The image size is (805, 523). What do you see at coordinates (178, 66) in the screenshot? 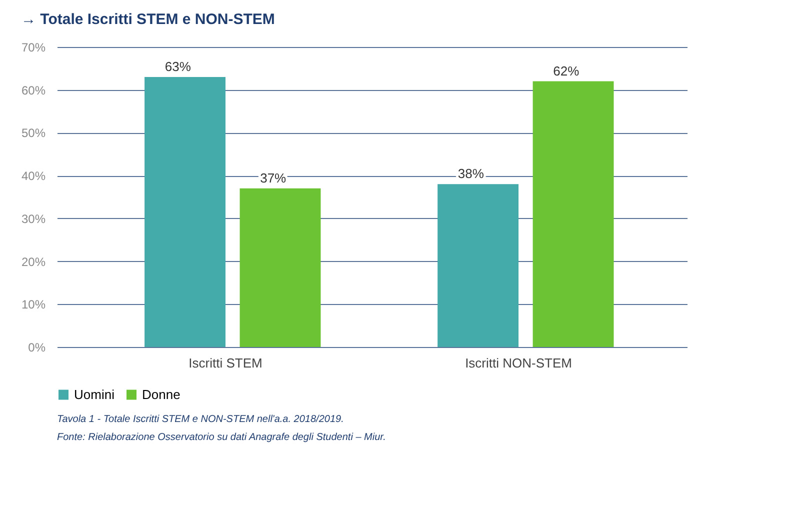
I see `data-label: 63%` at bounding box center [178, 66].